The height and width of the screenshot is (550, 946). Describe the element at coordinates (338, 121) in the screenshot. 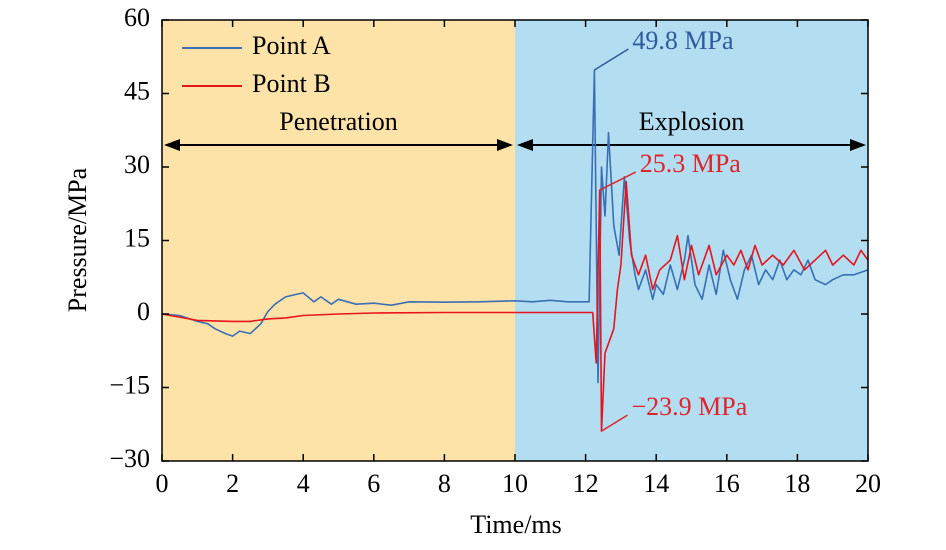

I see `region-label: Penetration` at that location.